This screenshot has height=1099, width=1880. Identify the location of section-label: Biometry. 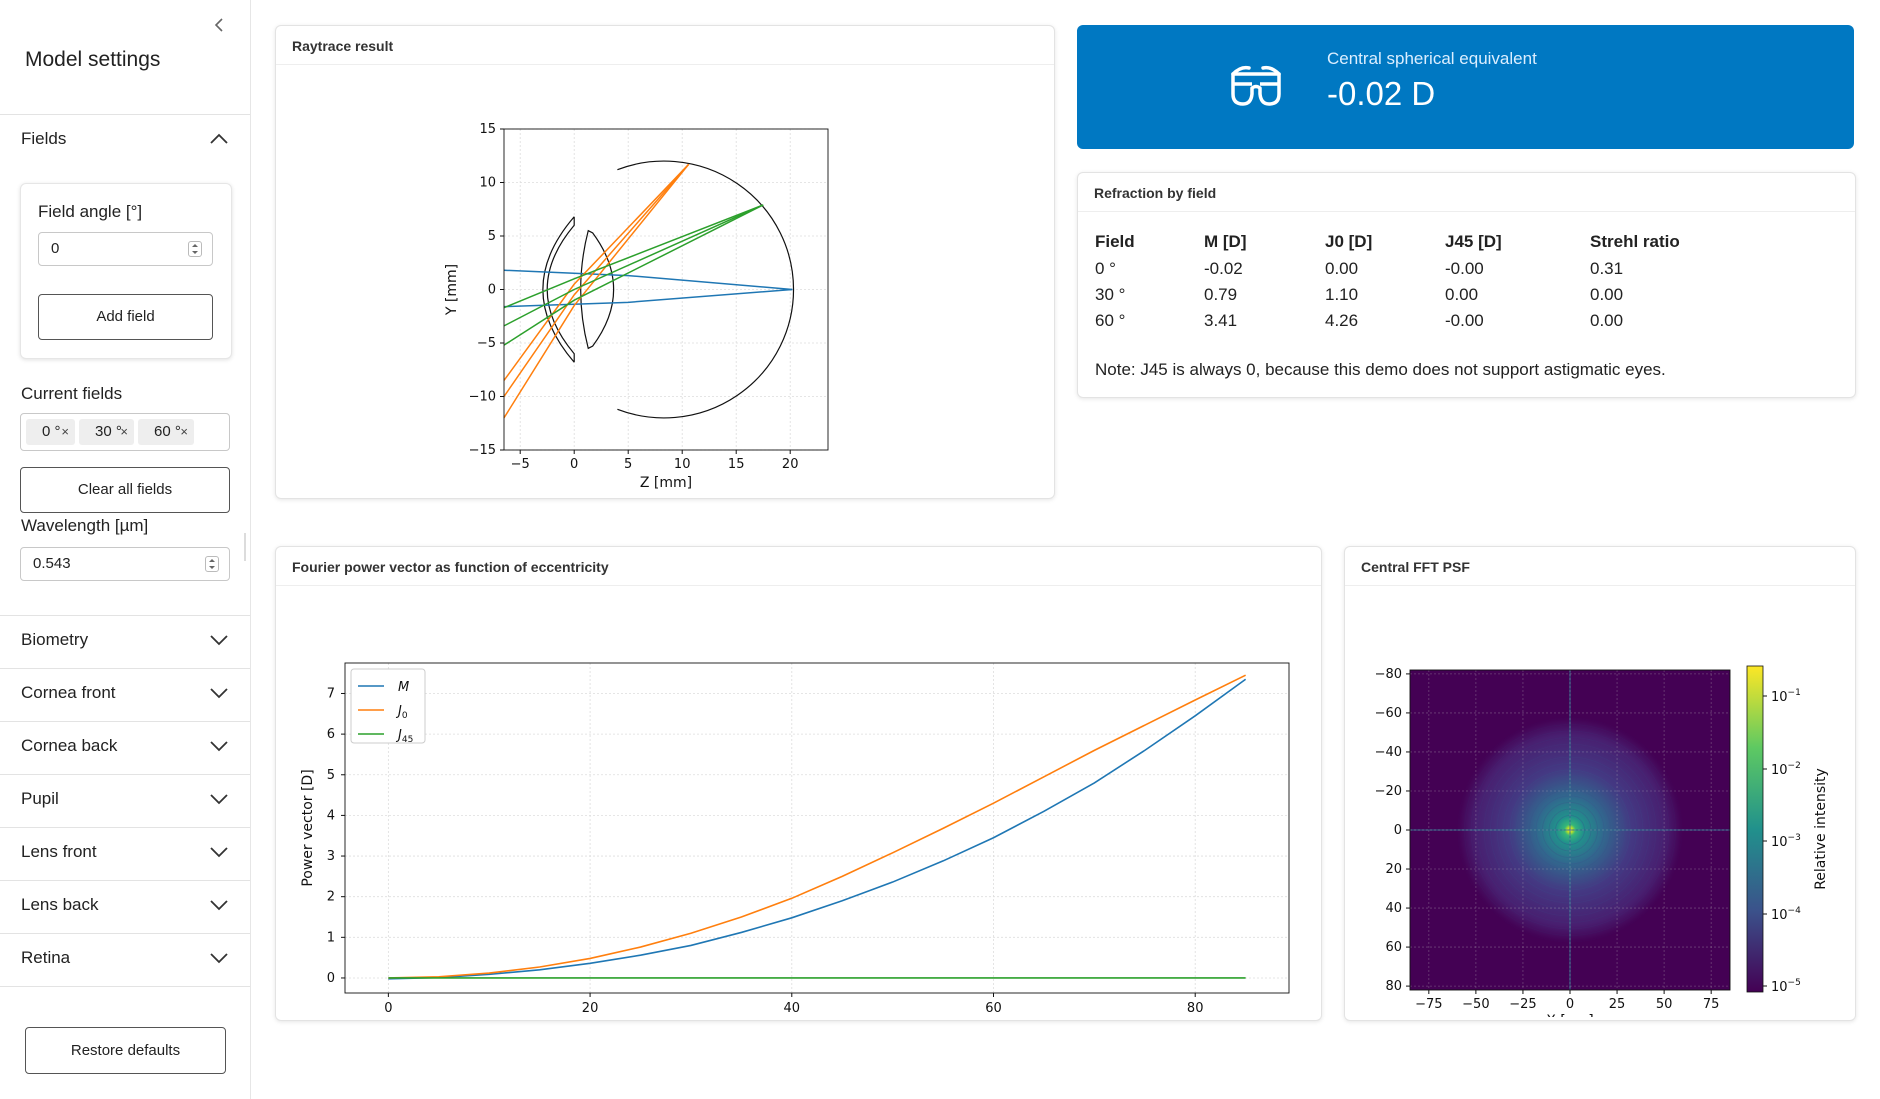
(55, 639).